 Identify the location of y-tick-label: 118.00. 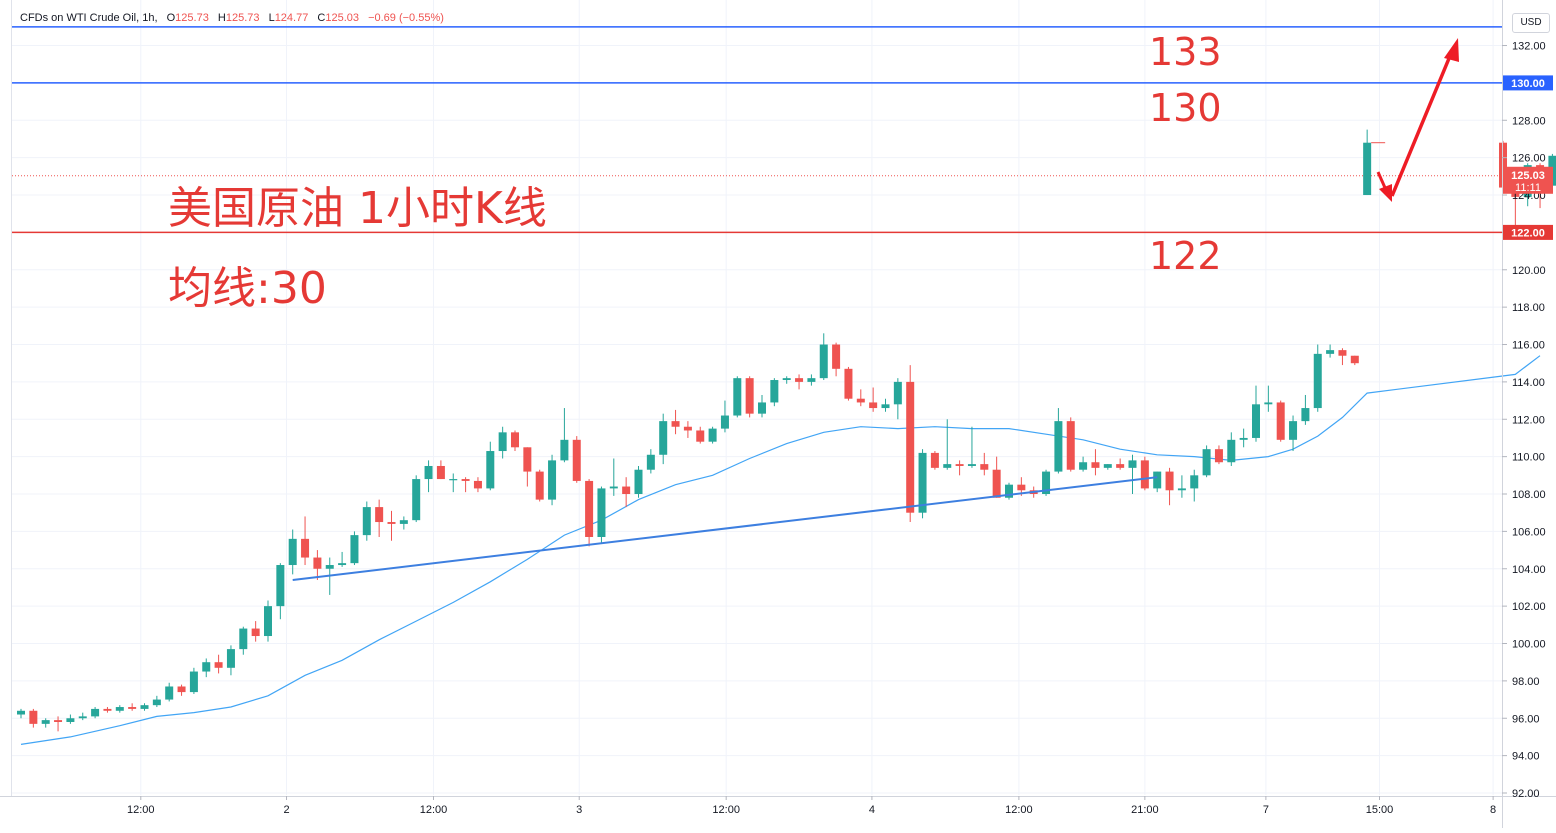
(1528, 308).